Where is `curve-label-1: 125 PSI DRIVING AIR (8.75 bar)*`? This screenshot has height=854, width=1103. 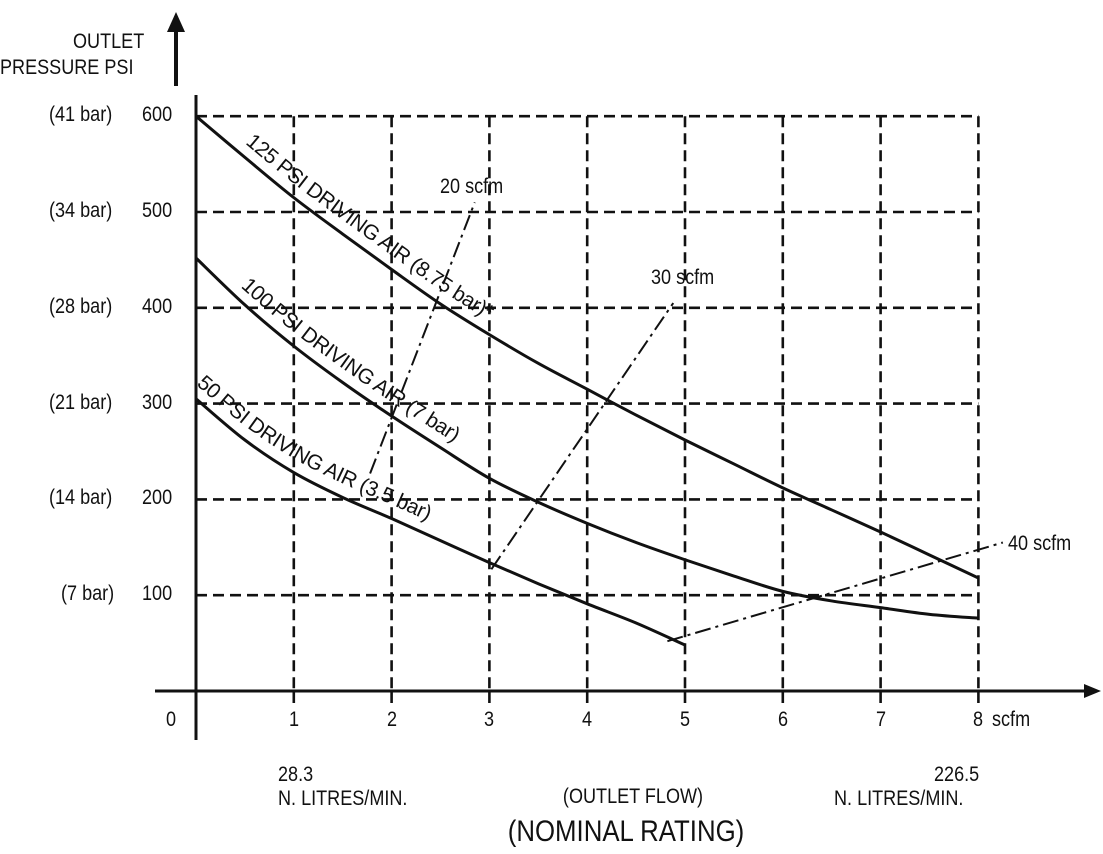
curve-label-1: 125 PSI DRIVING AIR (8.75 bar)* is located at coordinates (370, 227).